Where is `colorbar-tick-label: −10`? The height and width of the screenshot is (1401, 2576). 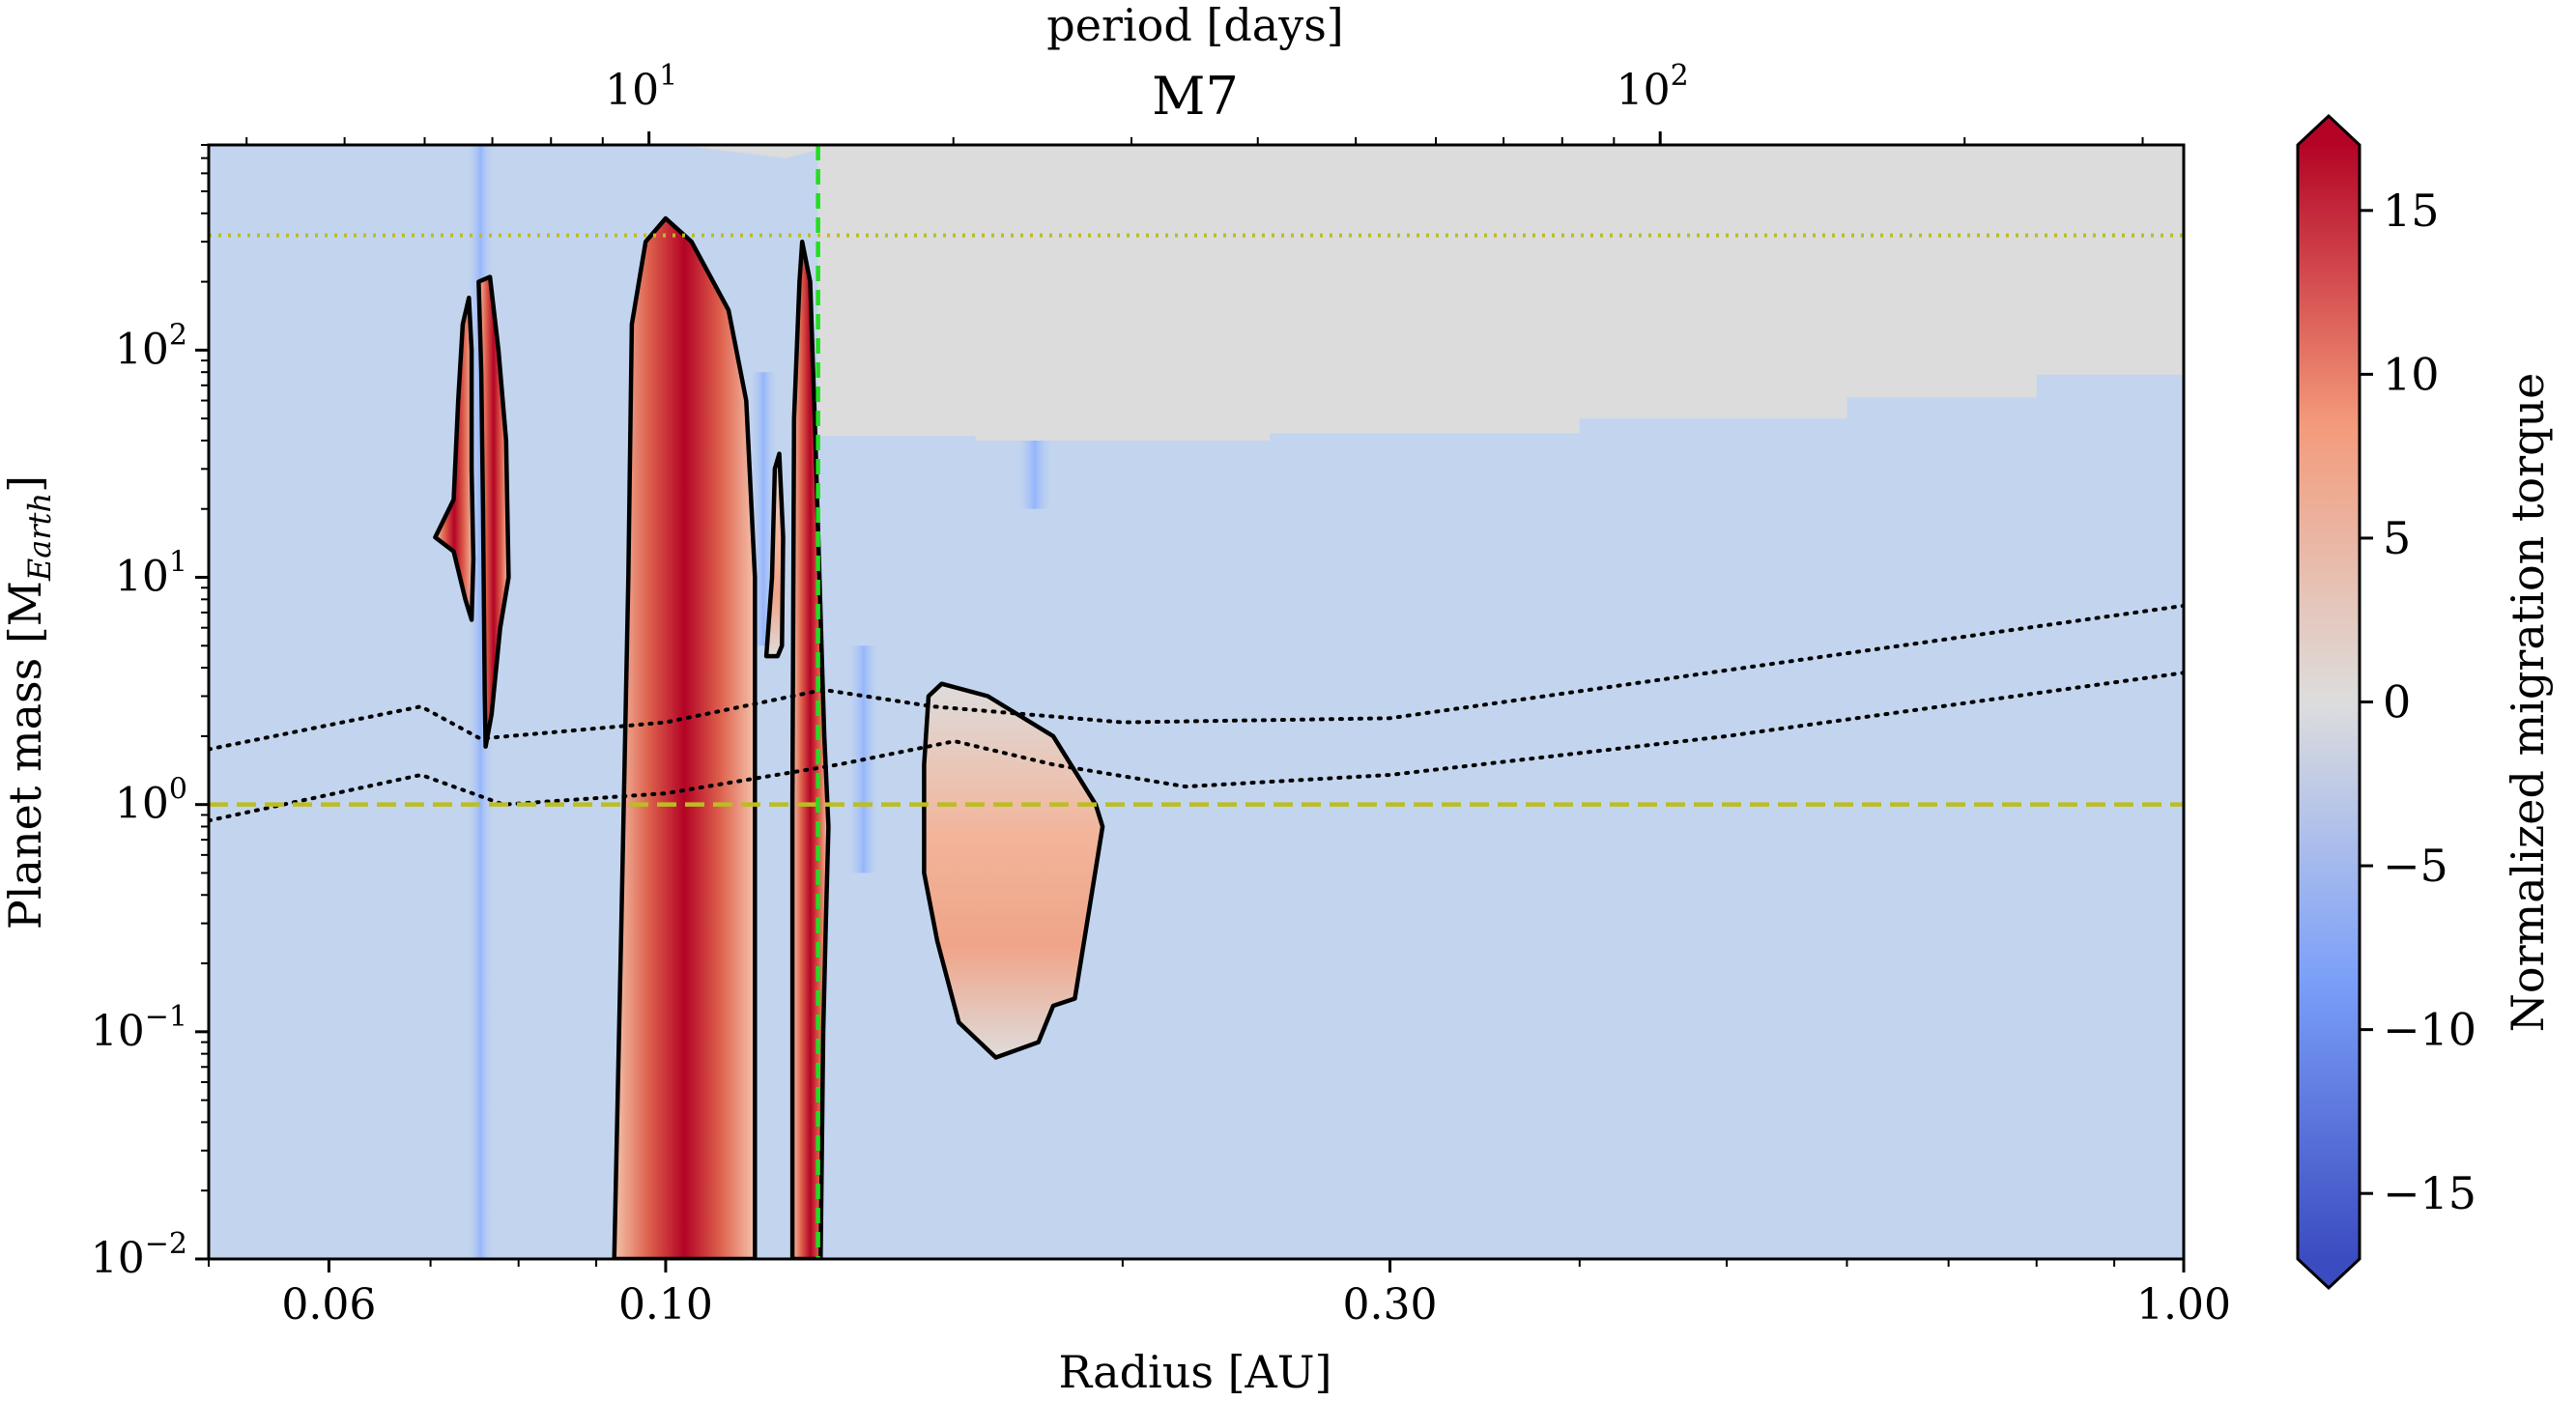 colorbar-tick-label: −10 is located at coordinates (2430, 1030).